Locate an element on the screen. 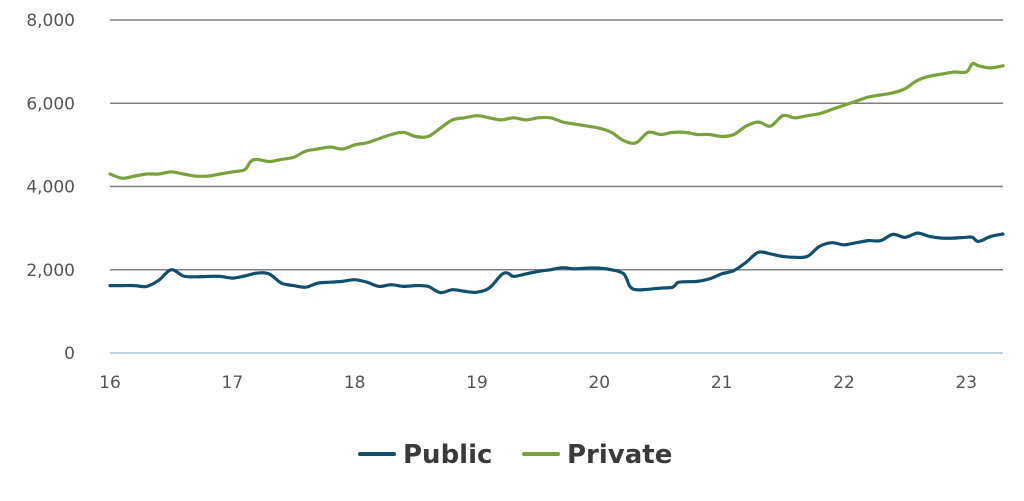 The width and height of the screenshot is (1024, 501). x-tick-label: 17 is located at coordinates (233, 383).